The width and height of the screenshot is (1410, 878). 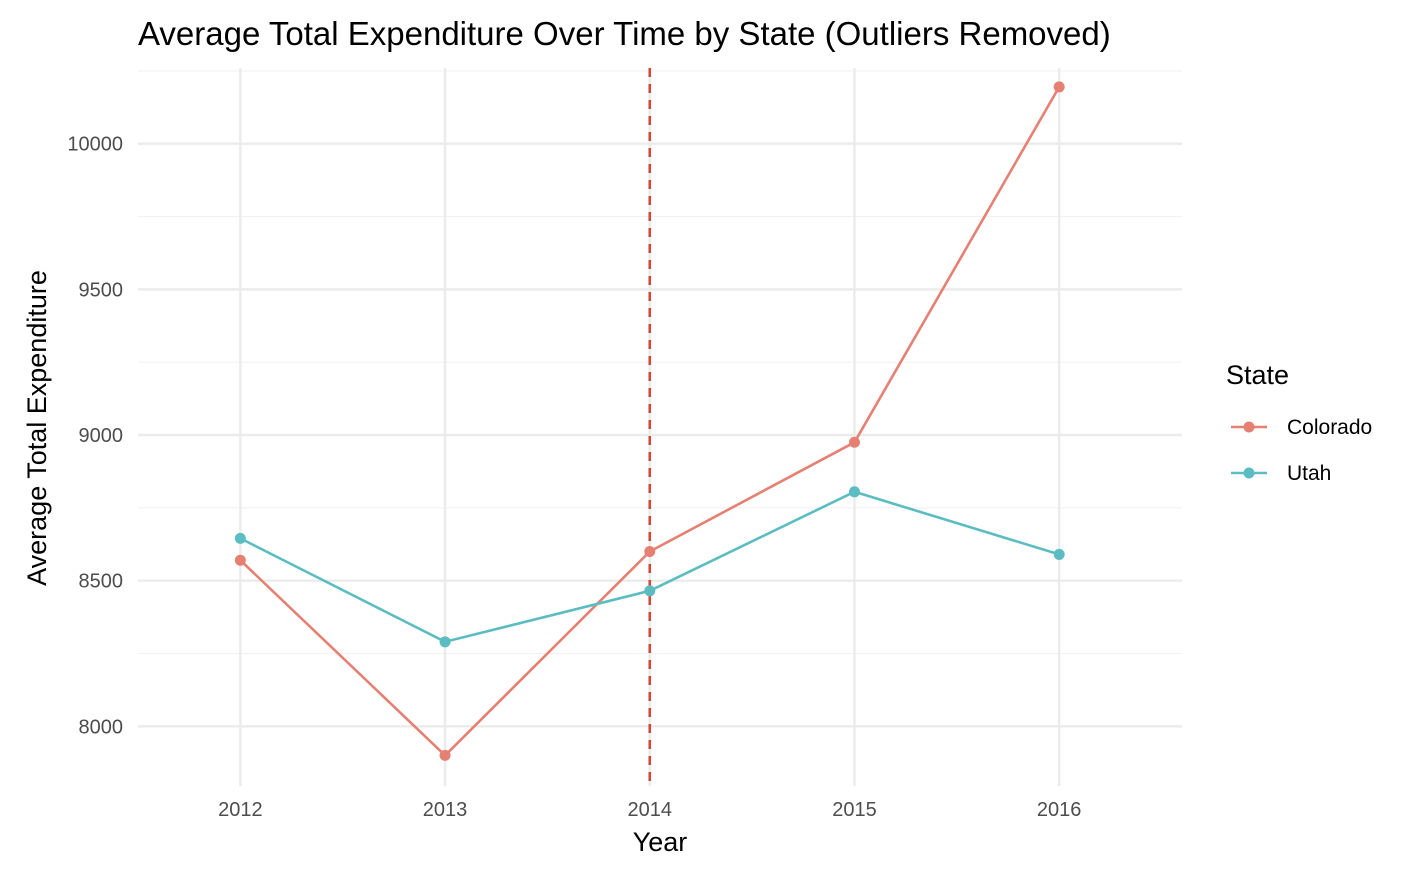 What do you see at coordinates (445, 810) in the screenshot?
I see `x-tick-label: 2013` at bounding box center [445, 810].